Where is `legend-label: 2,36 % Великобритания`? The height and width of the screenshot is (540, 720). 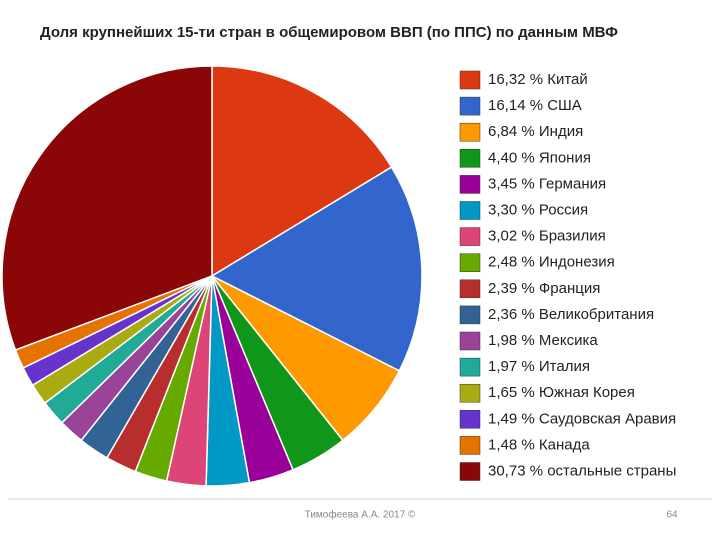 legend-label: 2,36 % Великобритания is located at coordinates (571, 314).